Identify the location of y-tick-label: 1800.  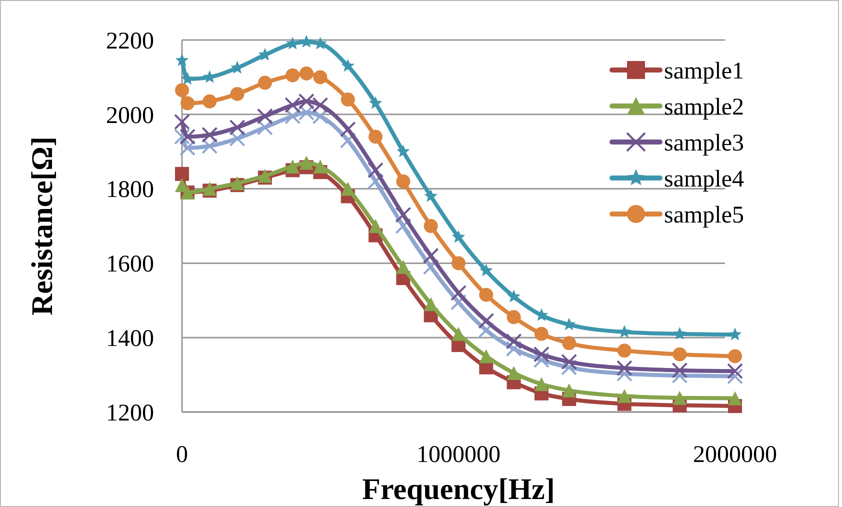
(130, 190).